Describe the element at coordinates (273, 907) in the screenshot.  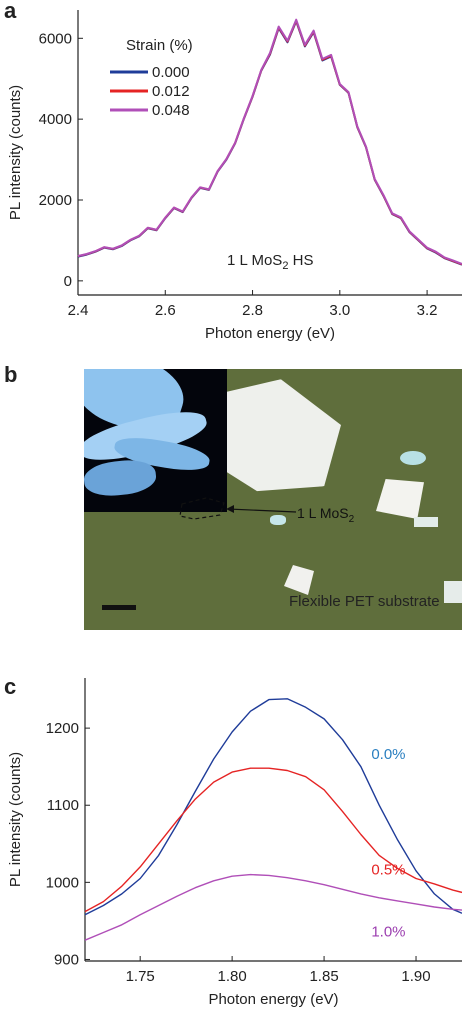
I see `series-line-1.0%` at that location.